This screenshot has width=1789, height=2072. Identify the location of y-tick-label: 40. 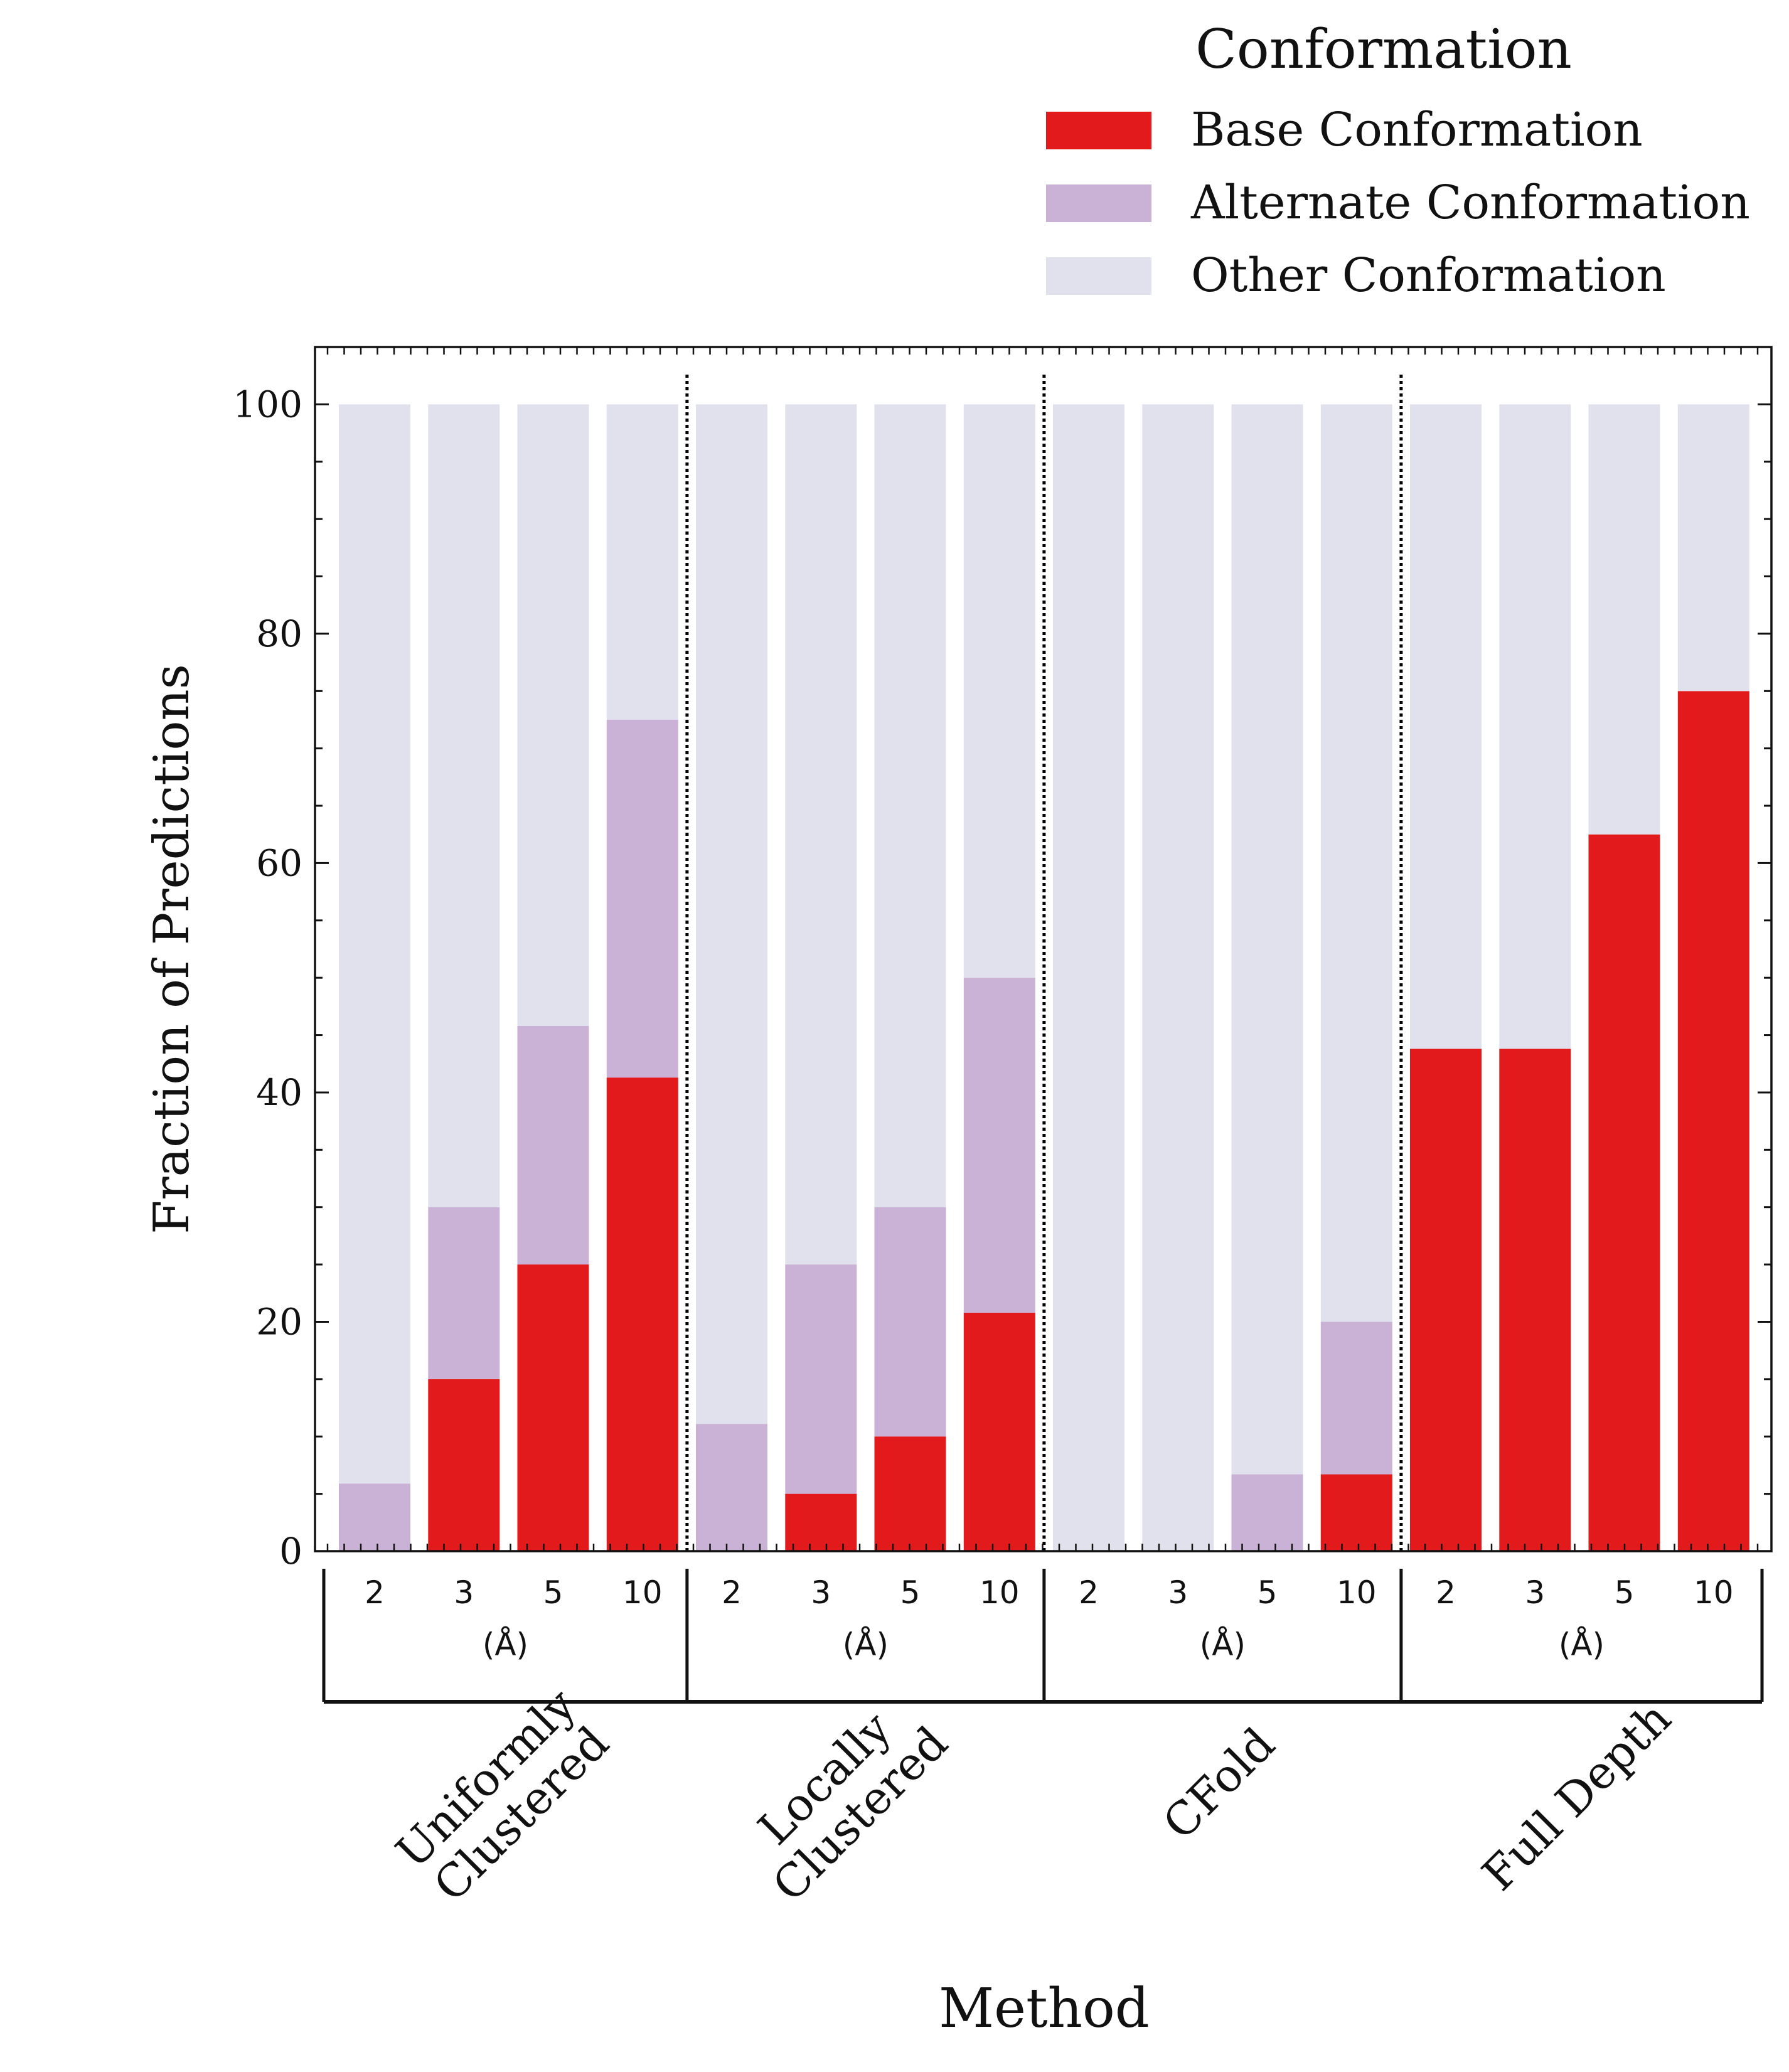
(279, 1092).